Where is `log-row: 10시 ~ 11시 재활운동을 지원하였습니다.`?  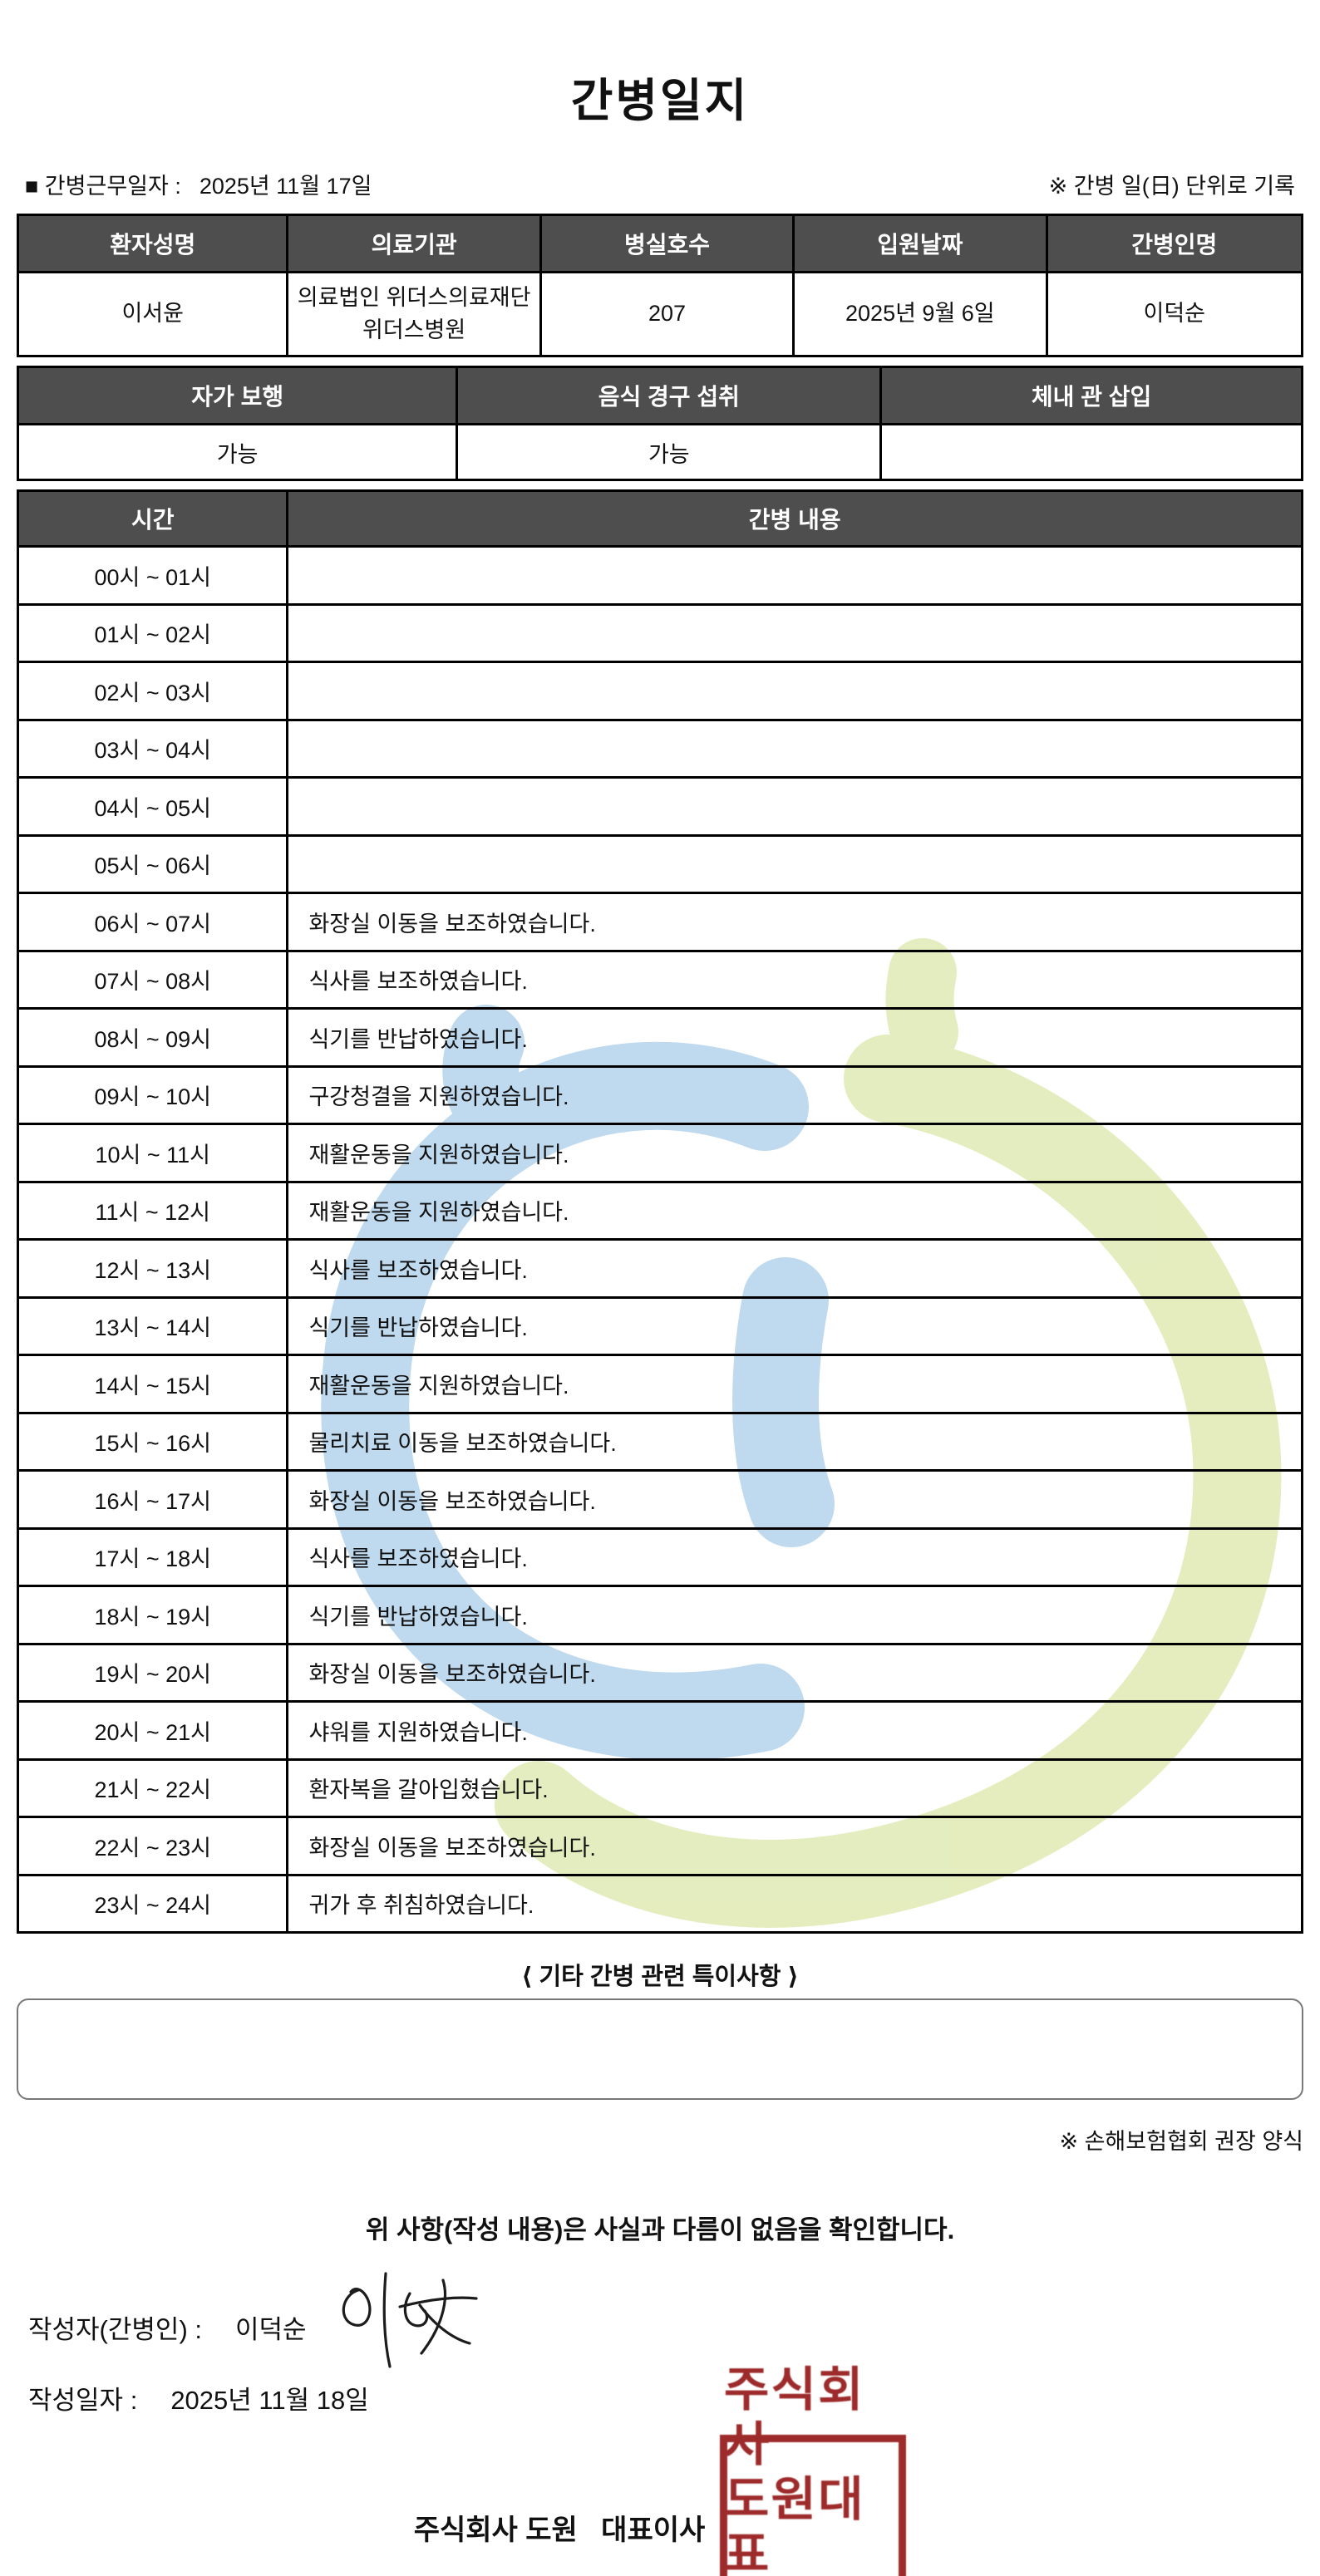
log-row: 10시 ~ 11시 재활운동을 지원하였습니다. is located at coordinates (660, 1153).